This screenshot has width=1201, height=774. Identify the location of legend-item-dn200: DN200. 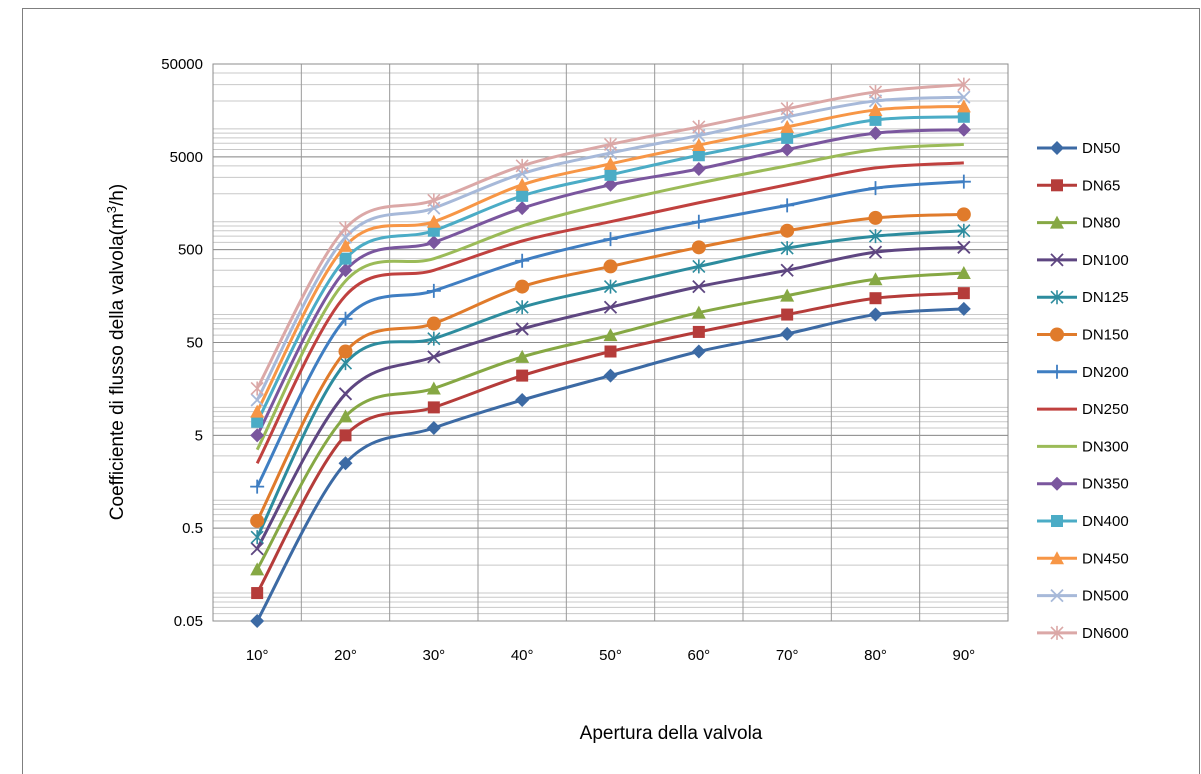
(1083, 372).